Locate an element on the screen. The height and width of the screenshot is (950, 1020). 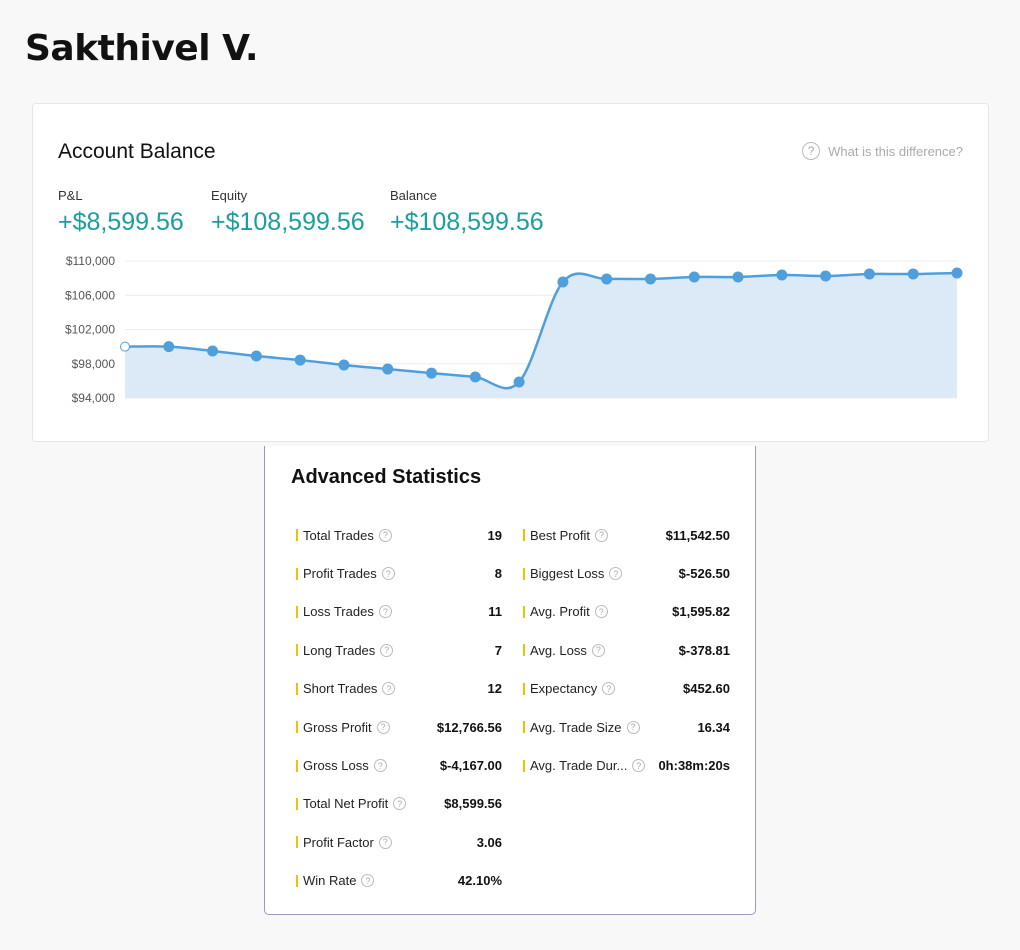
stat-row: Profit Factor? 3.06 is located at coordinates (399, 842).